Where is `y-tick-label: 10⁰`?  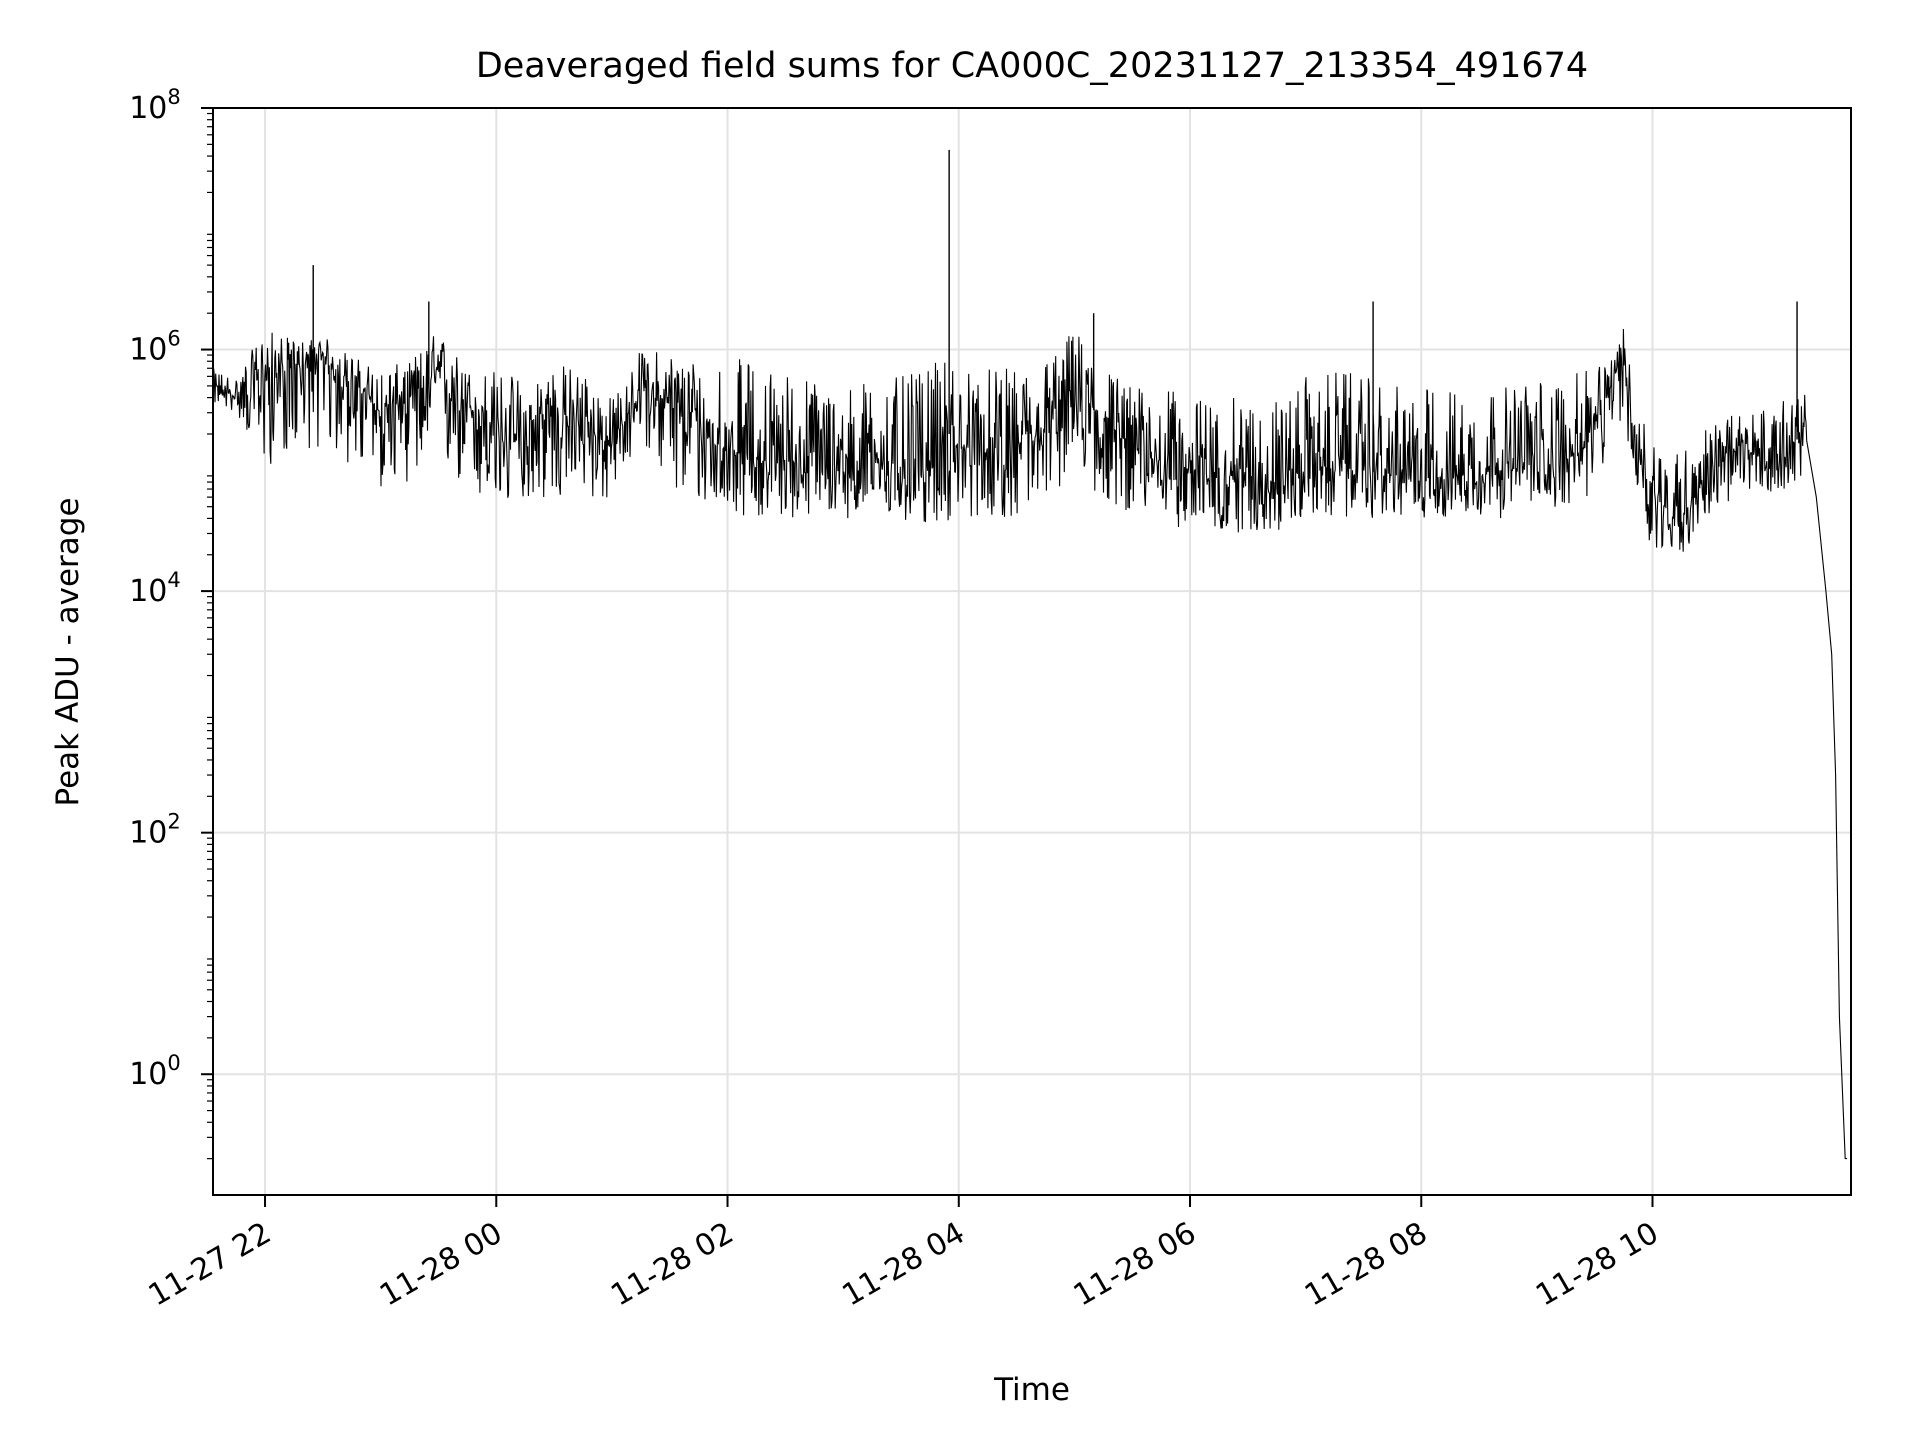 y-tick-label: 10⁰ is located at coordinates (155, 1071).